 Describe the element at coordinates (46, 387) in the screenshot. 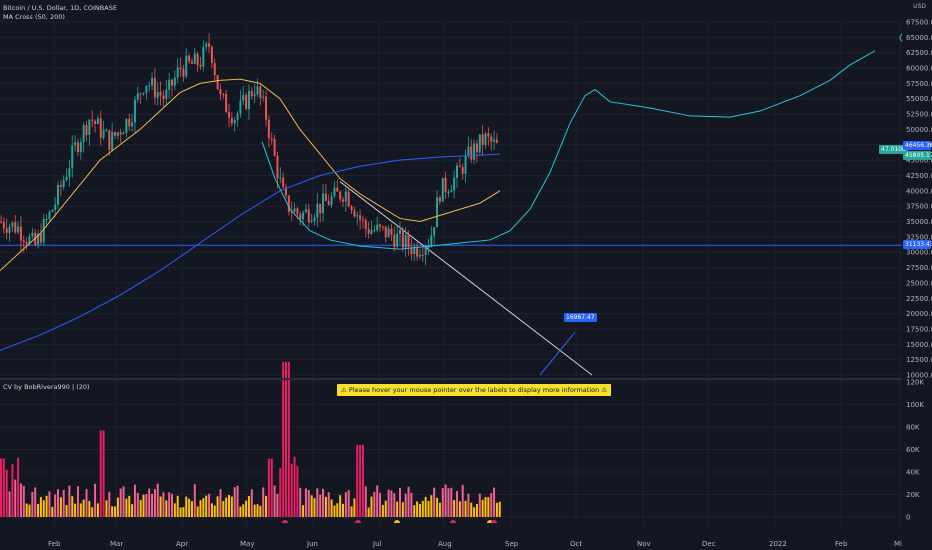

I see `cv-indicator-legend: CV by BobRivera990 | (20)` at that location.